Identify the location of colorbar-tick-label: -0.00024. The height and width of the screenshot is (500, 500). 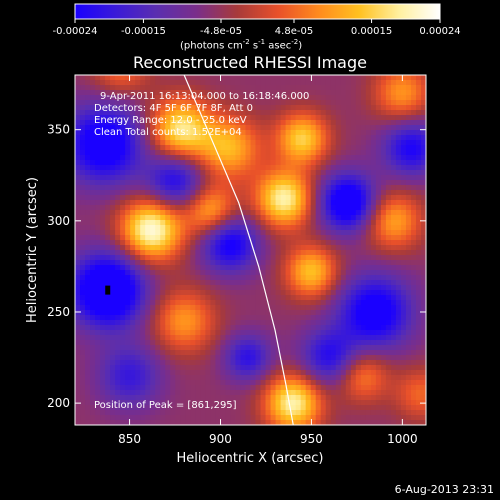
(75, 31).